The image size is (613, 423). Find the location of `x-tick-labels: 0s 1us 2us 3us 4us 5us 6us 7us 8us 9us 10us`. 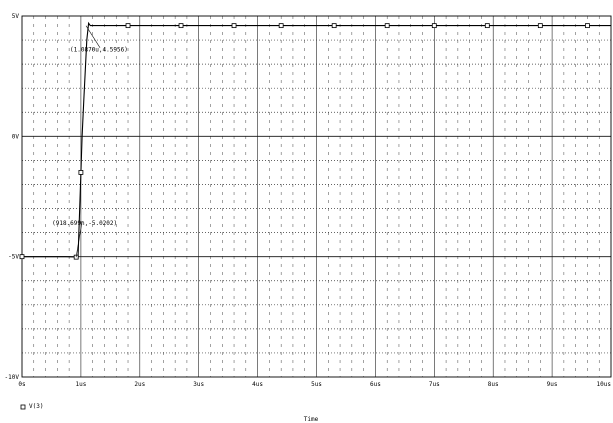

x-tick-labels: 0s 1us 2us 3us 4us 5us 6us 7us 8us 9us 10us is located at coordinates (314, 384).